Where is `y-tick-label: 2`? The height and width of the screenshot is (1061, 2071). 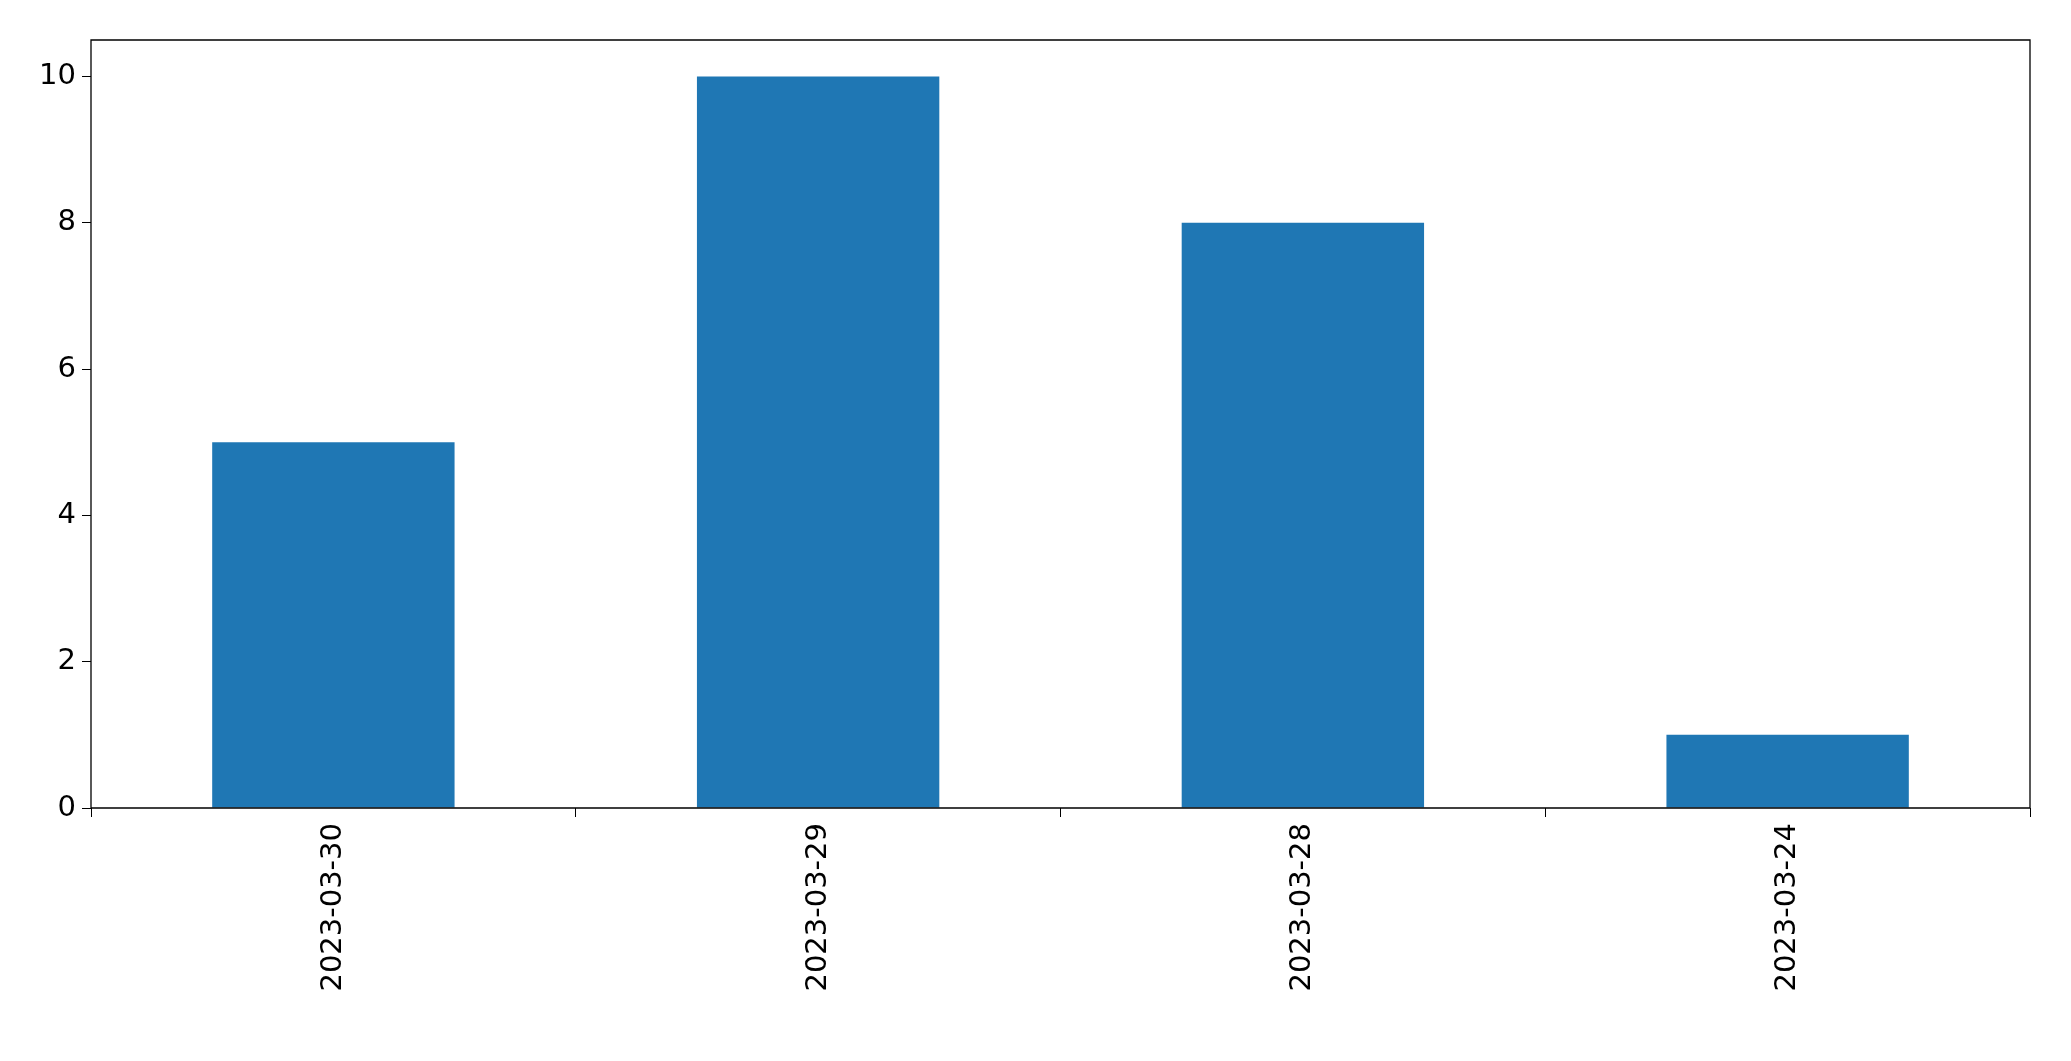
y-tick-label: 2 is located at coordinates (66, 659).